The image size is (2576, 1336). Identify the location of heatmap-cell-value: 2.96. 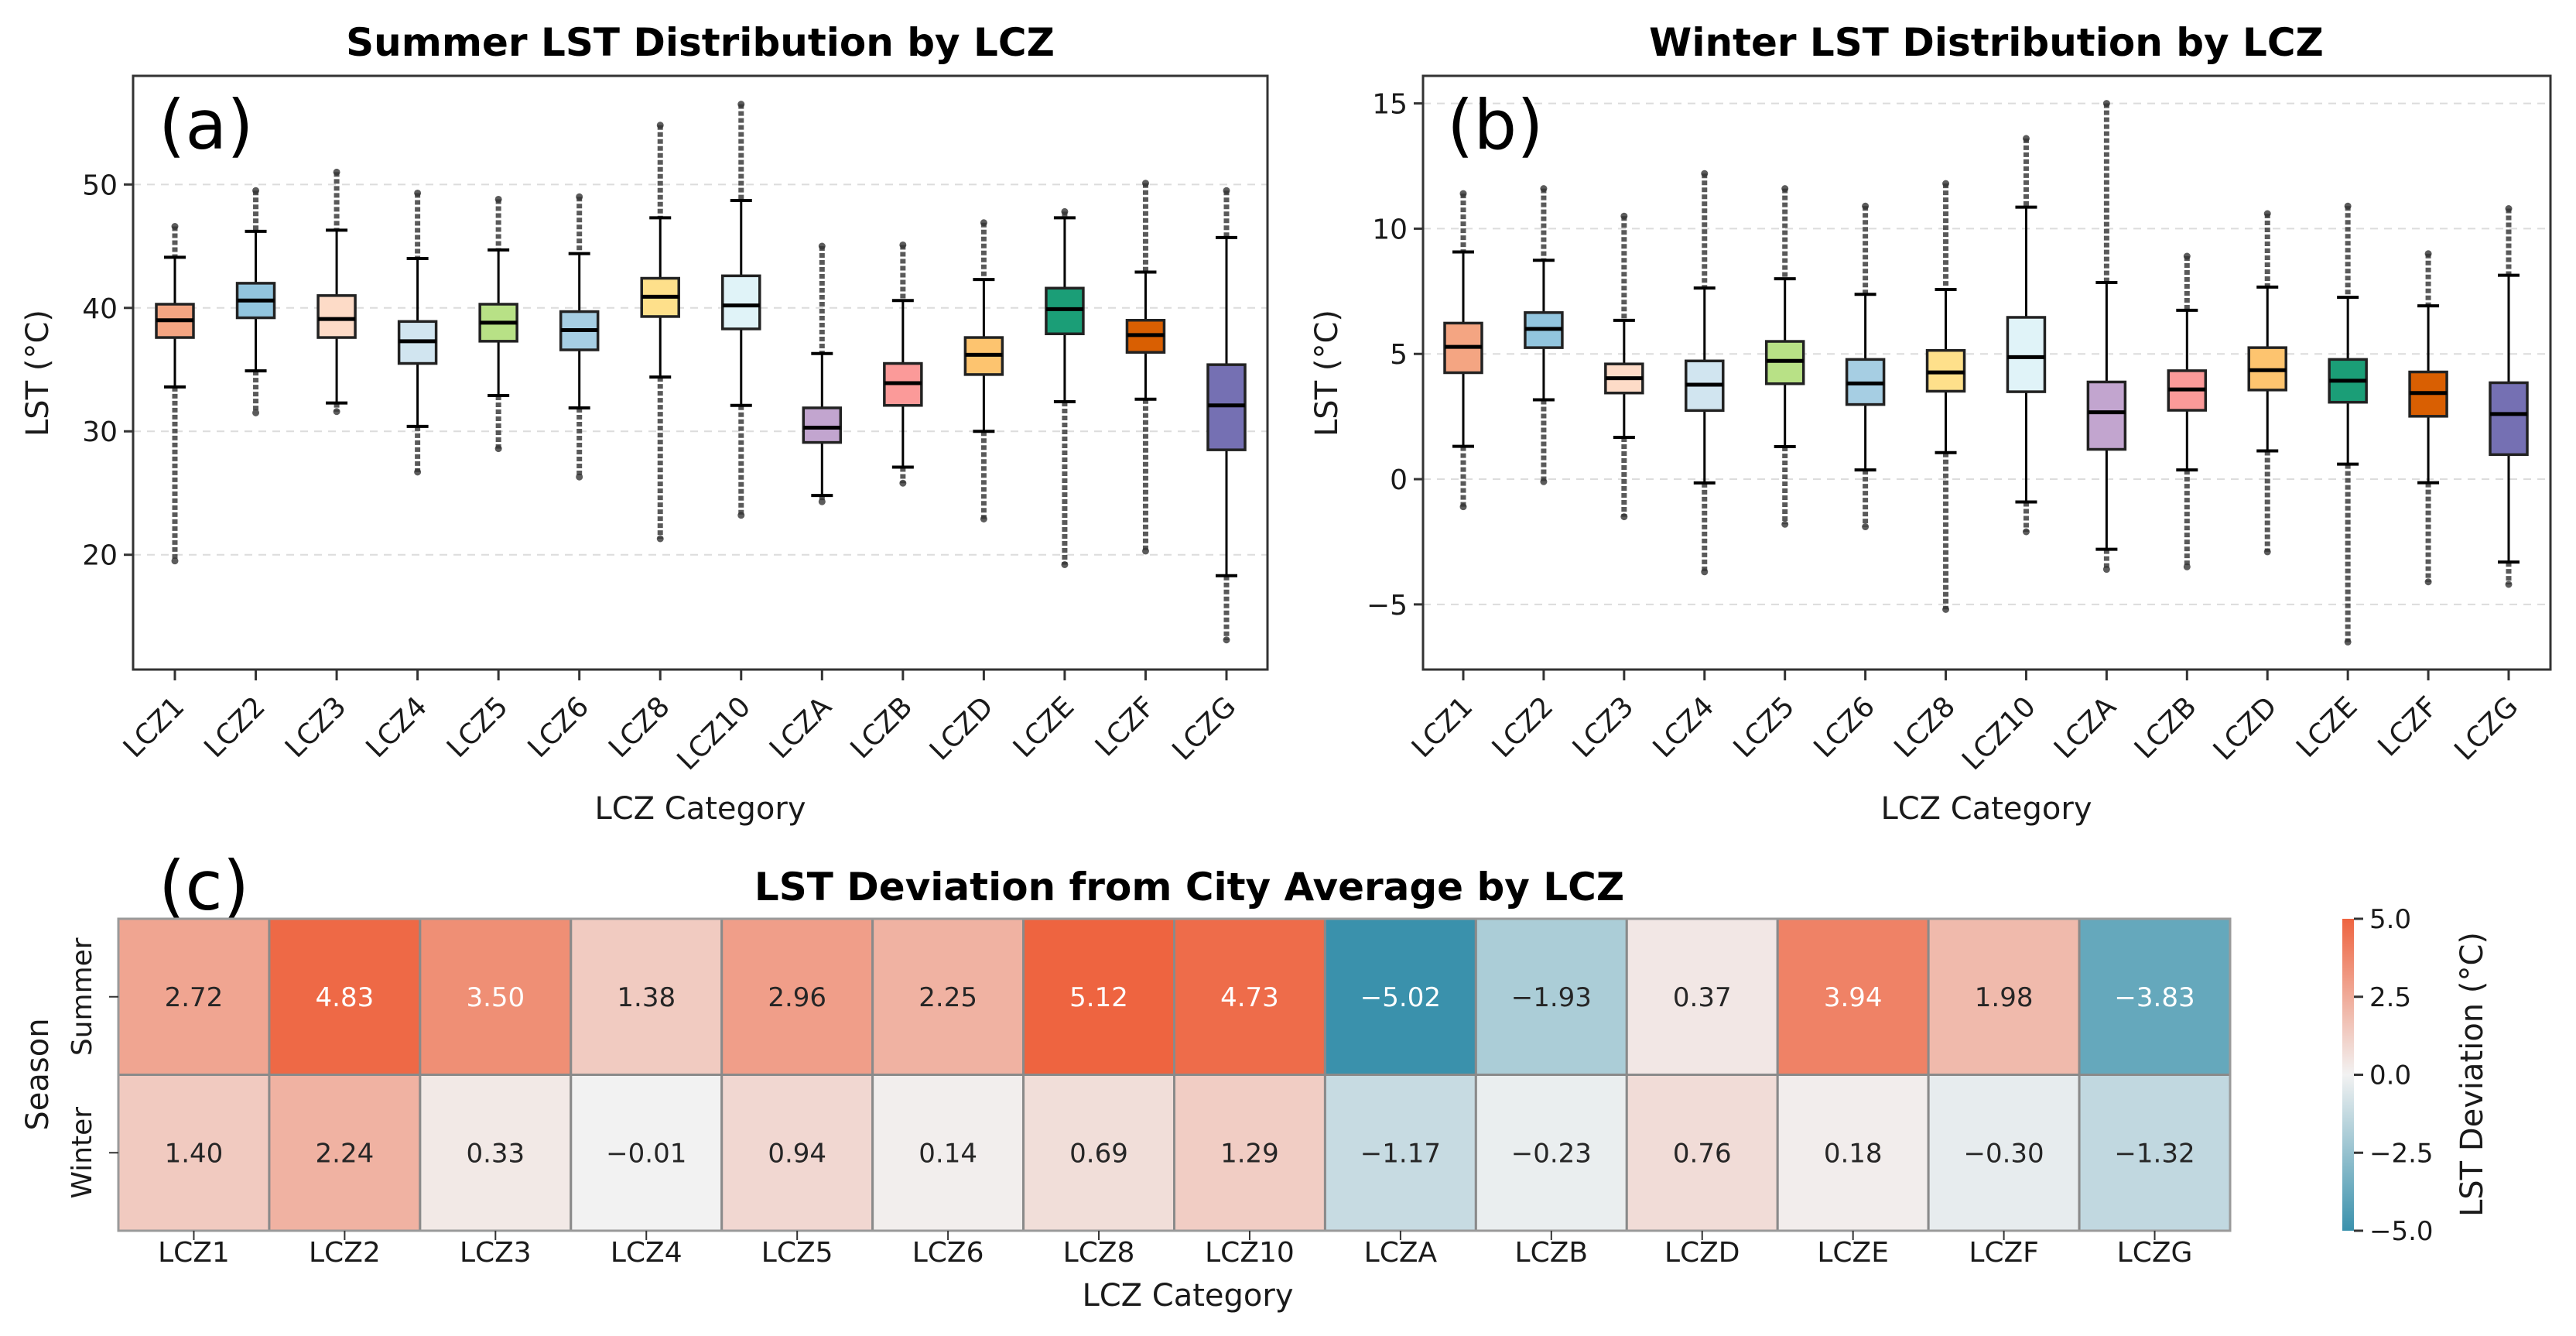
(797, 997).